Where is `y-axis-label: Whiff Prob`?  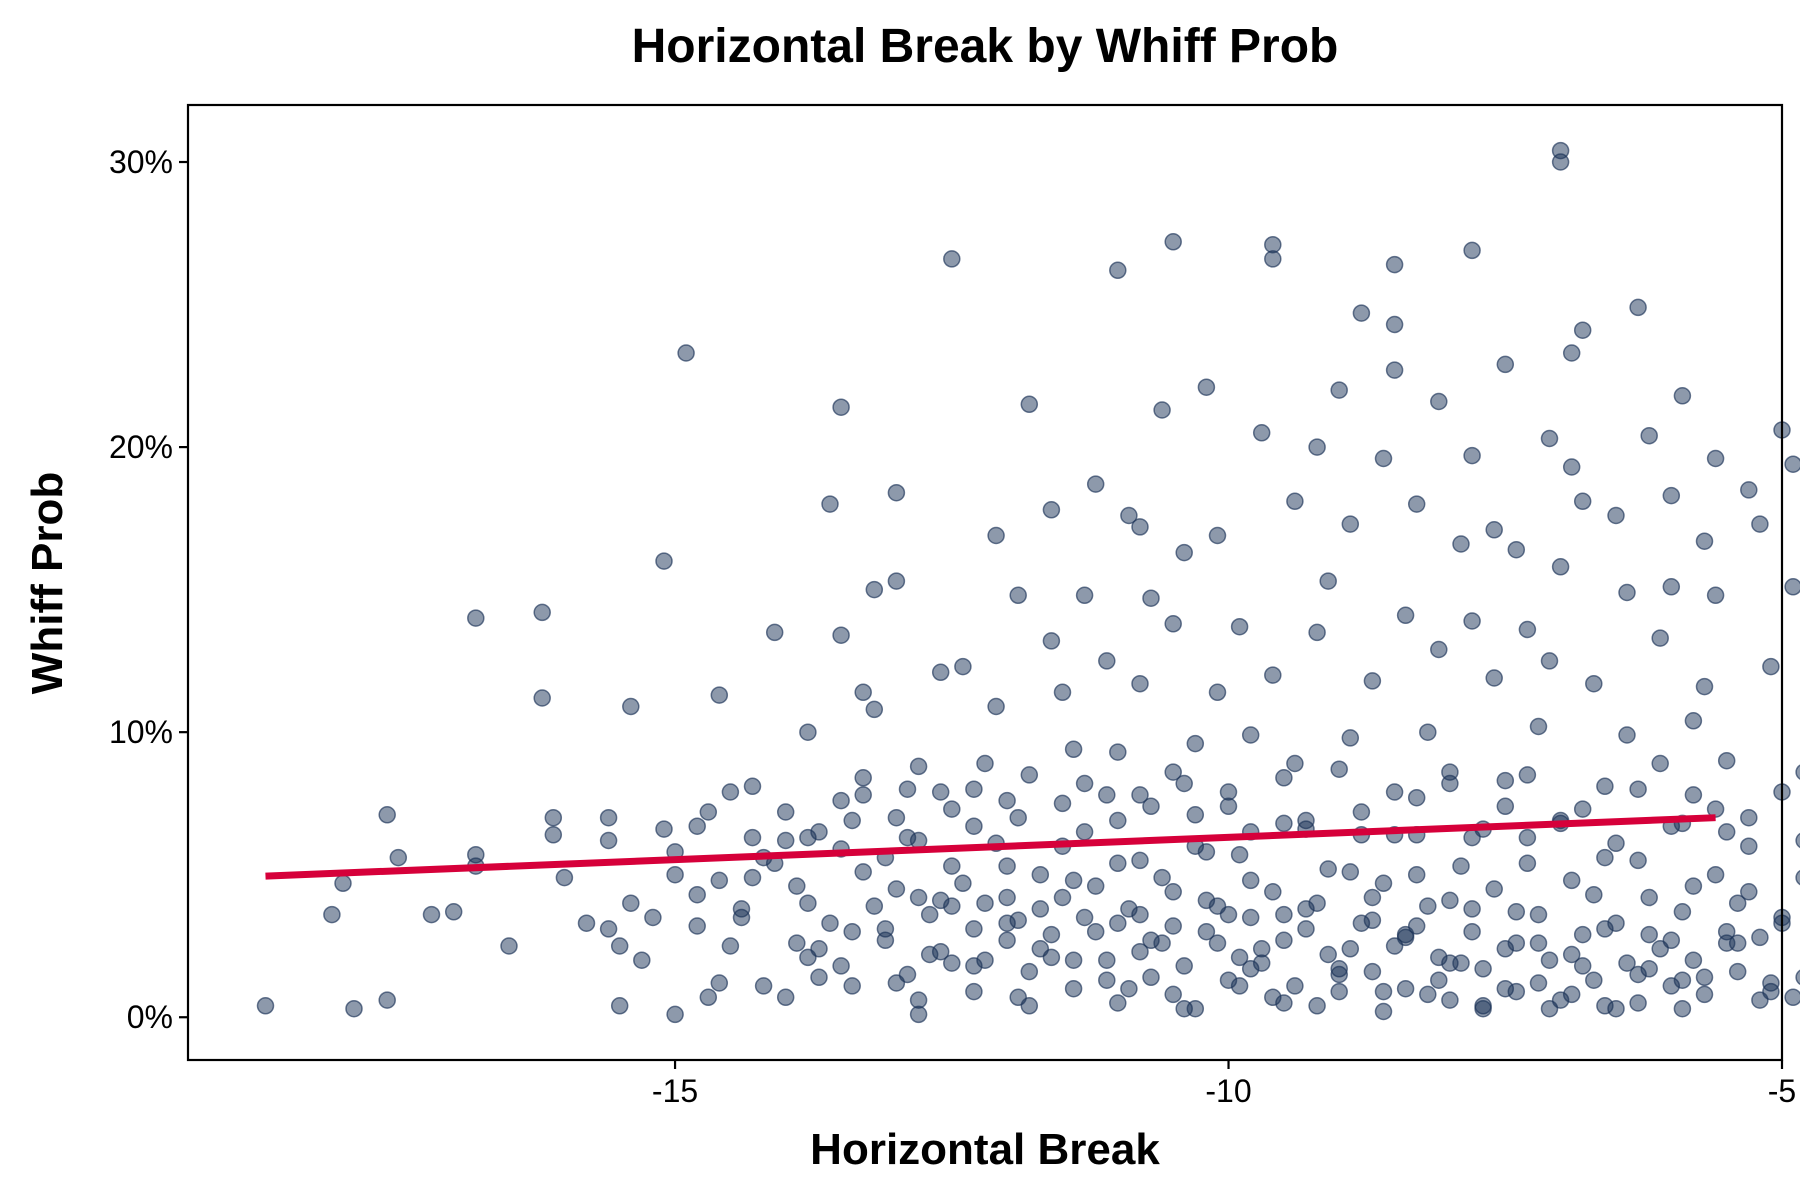 y-axis-label: Whiff Prob is located at coordinates (47, 583).